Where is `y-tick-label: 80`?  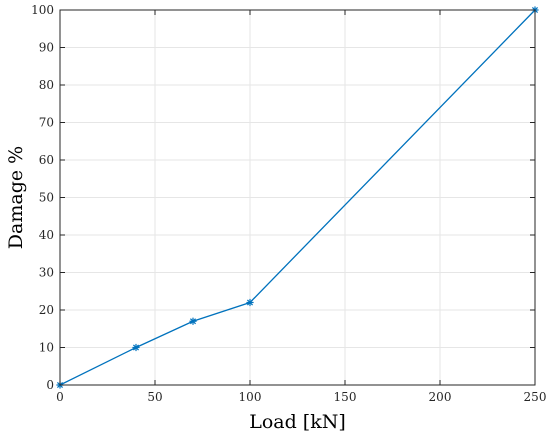 y-tick-label: 80 is located at coordinates (46, 85).